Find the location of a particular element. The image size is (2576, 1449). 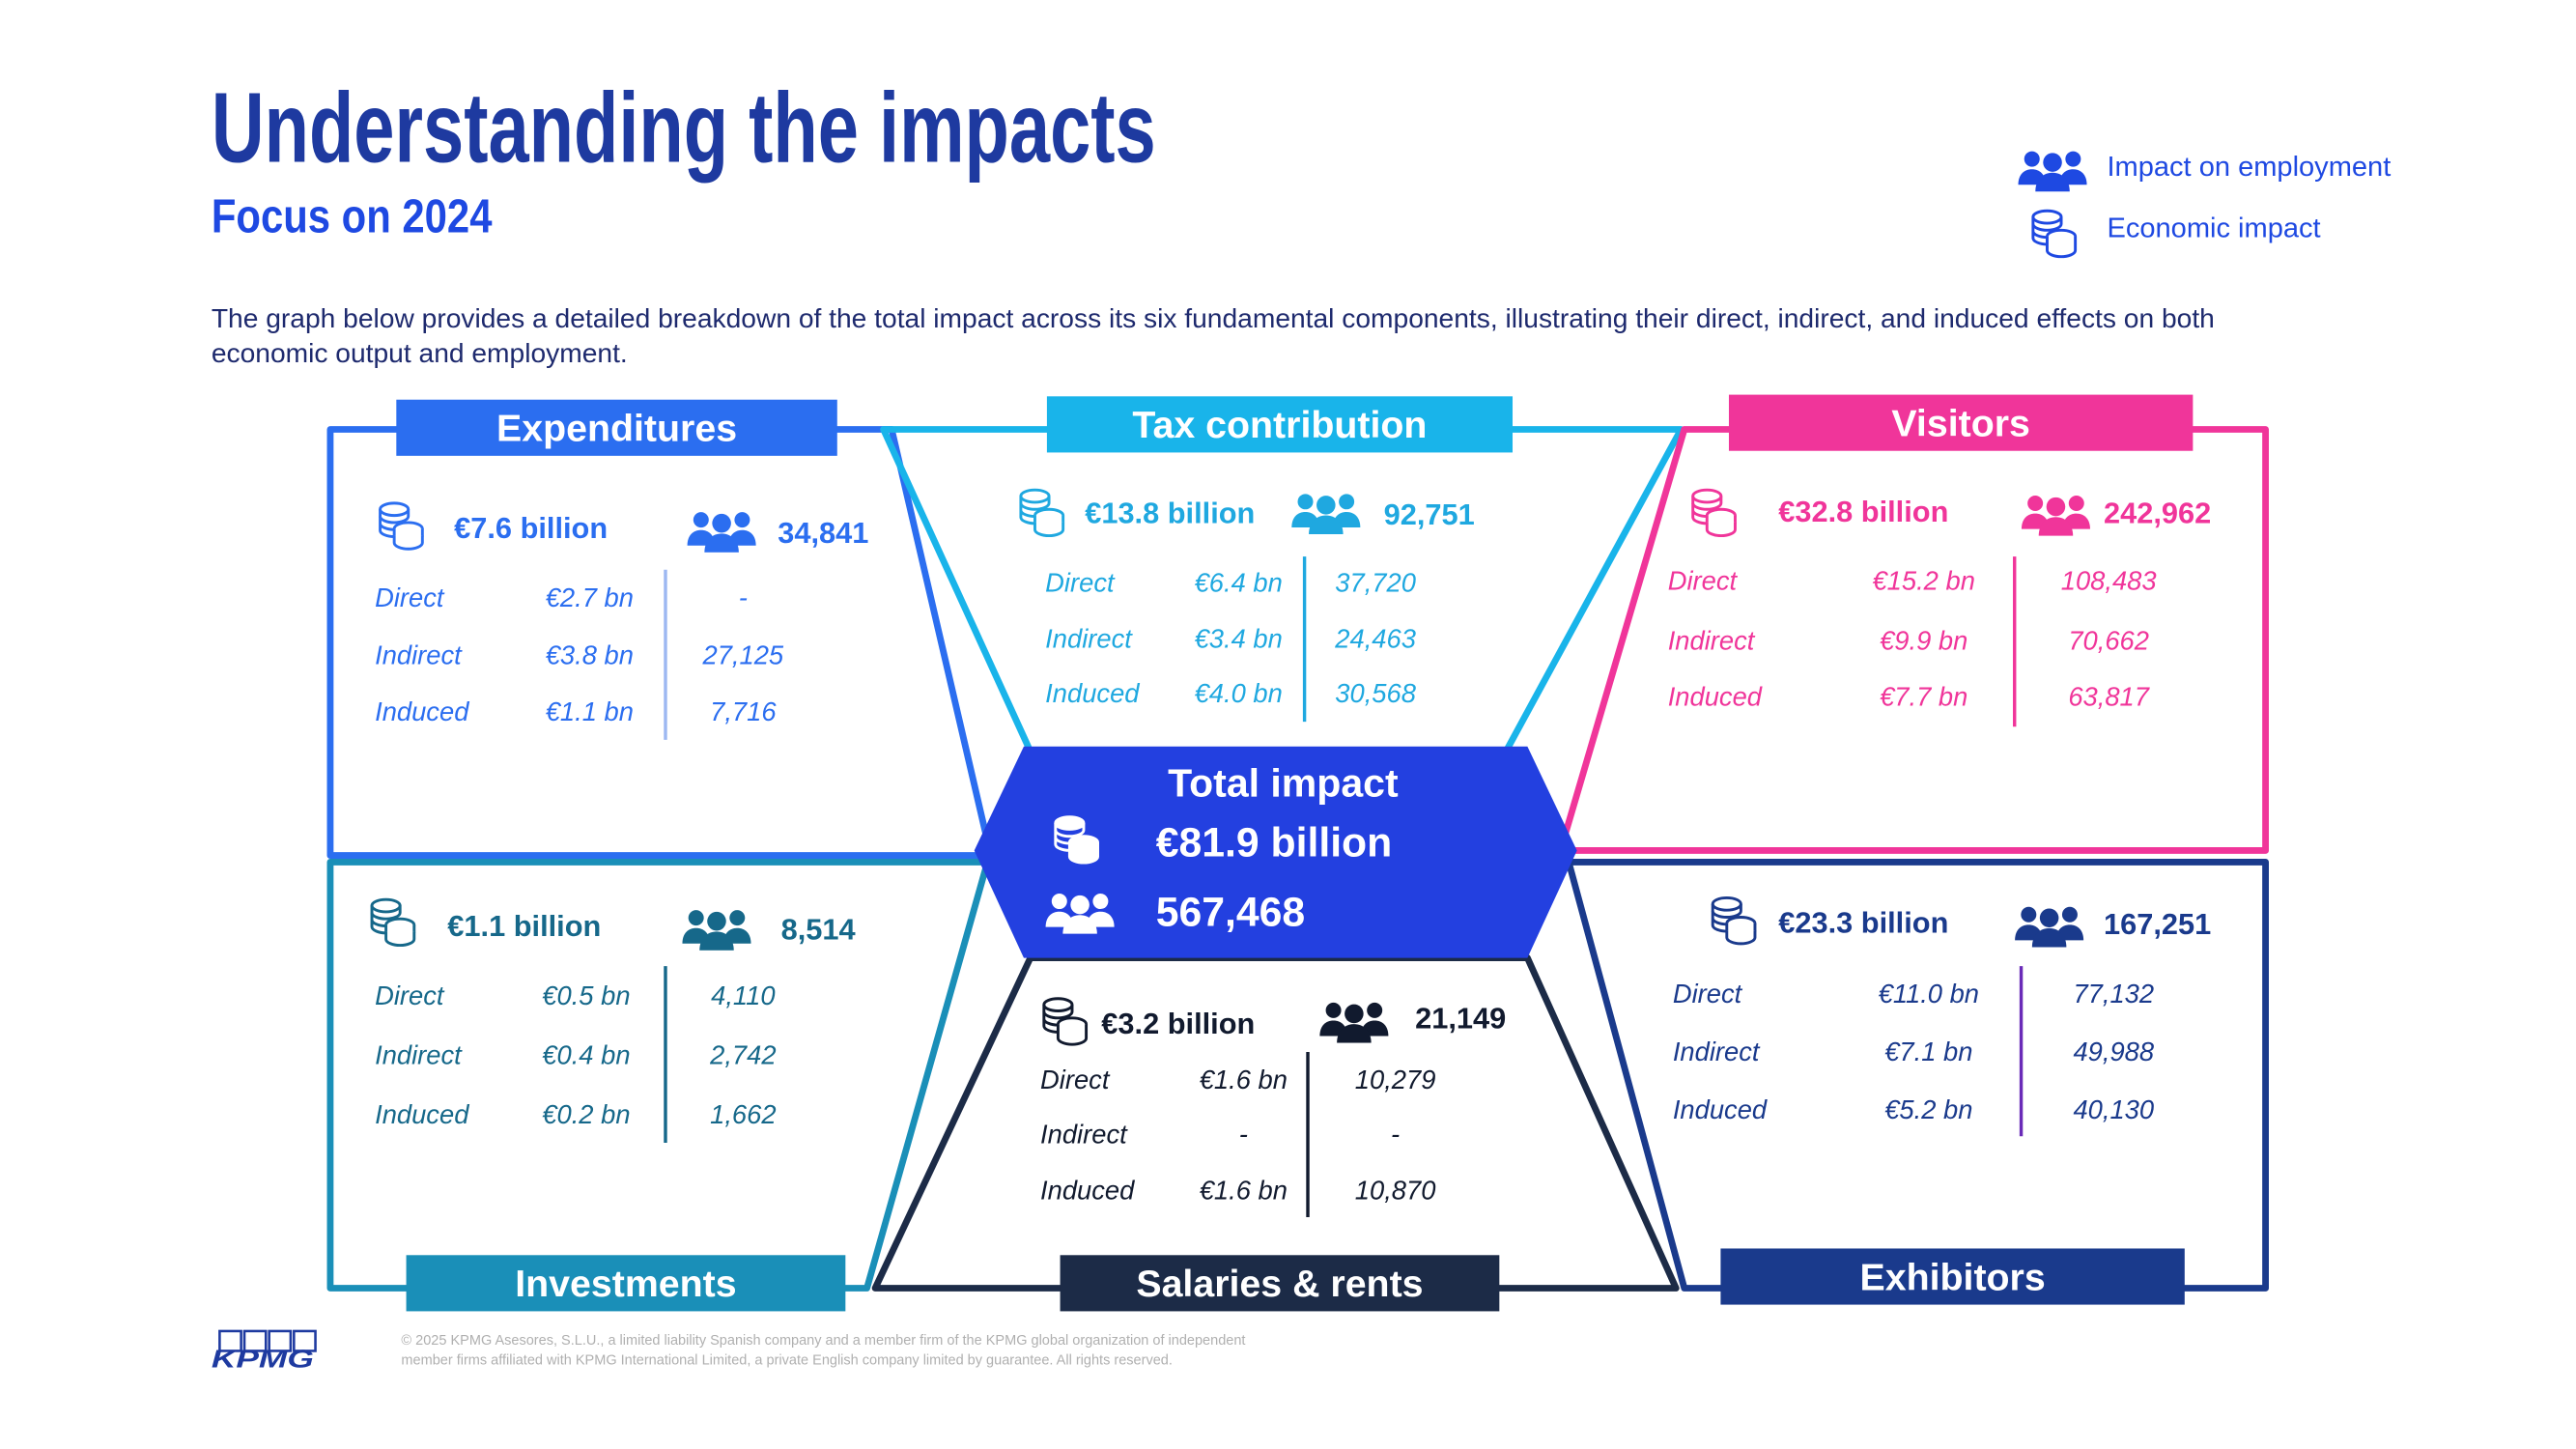

panel-employment: 242,962 is located at coordinates (2157, 513).